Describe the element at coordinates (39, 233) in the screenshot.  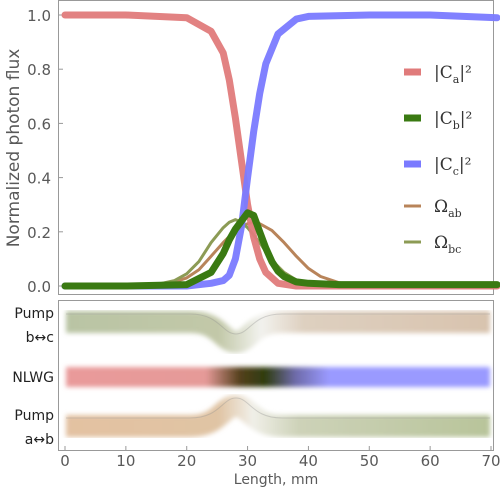
I see `y-tick-label: 0.2` at that location.